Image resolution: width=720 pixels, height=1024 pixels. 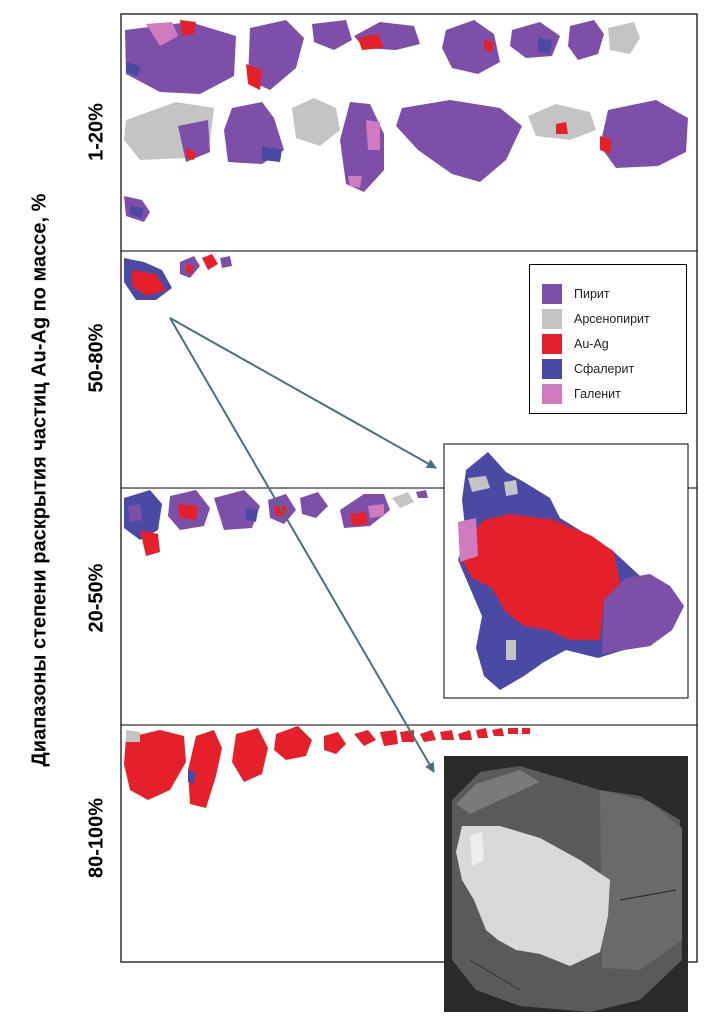 What do you see at coordinates (276, 523) in the screenshot?
I see `row-3-particles` at bounding box center [276, 523].